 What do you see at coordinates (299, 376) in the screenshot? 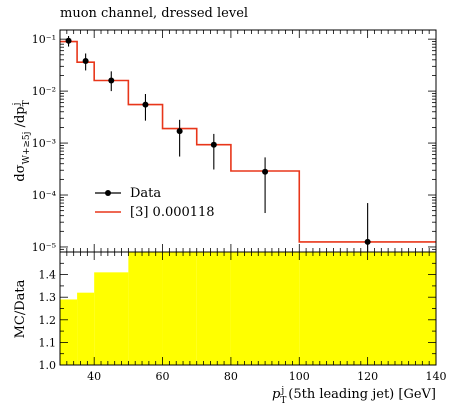
I see `x-tick-label: 100` at bounding box center [299, 376].